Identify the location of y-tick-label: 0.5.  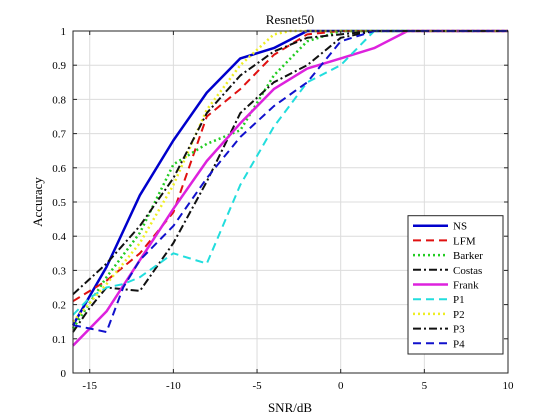
(59, 203).